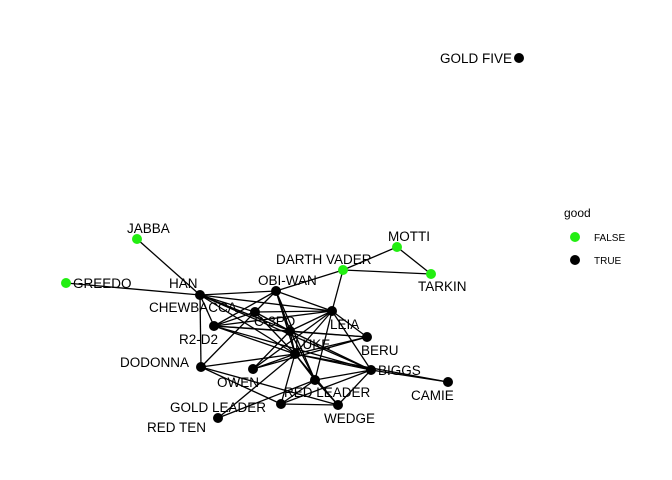  I want to click on edge-biggs-gold-leader, so click(326, 387).